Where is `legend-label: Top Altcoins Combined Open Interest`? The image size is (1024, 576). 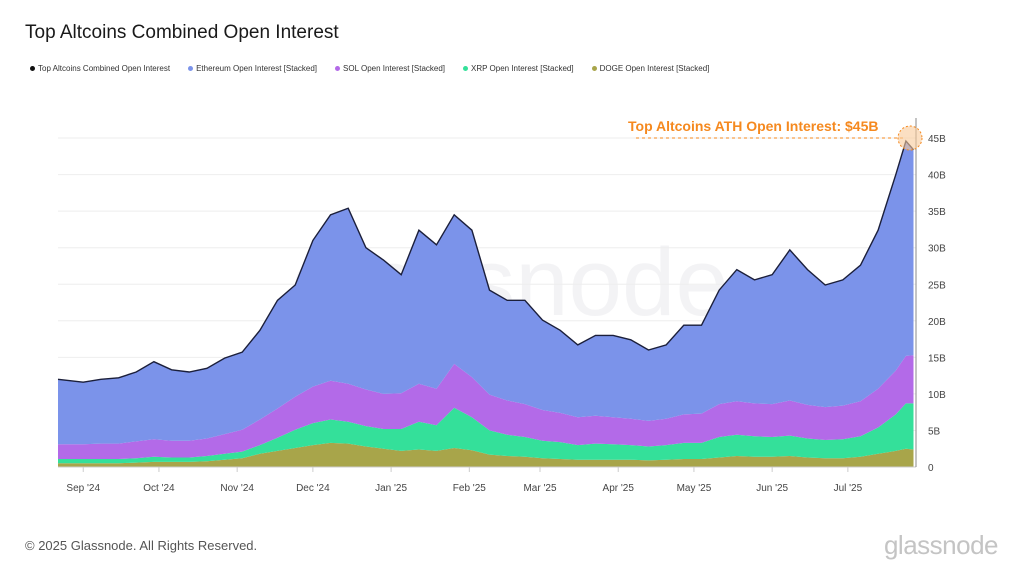
legend-label: Top Altcoins Combined Open Interest is located at coordinates (104, 68).